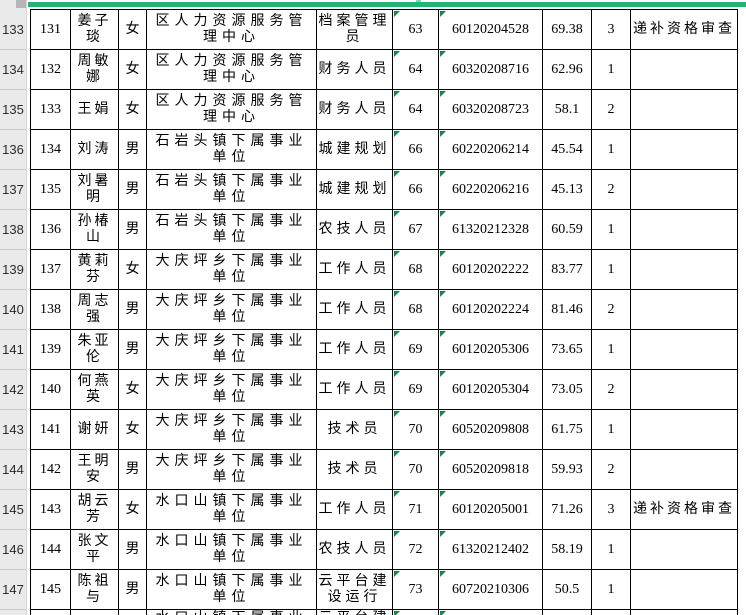 The width and height of the screenshot is (746, 615). I want to click on cell-name: 周志强, so click(94, 309).